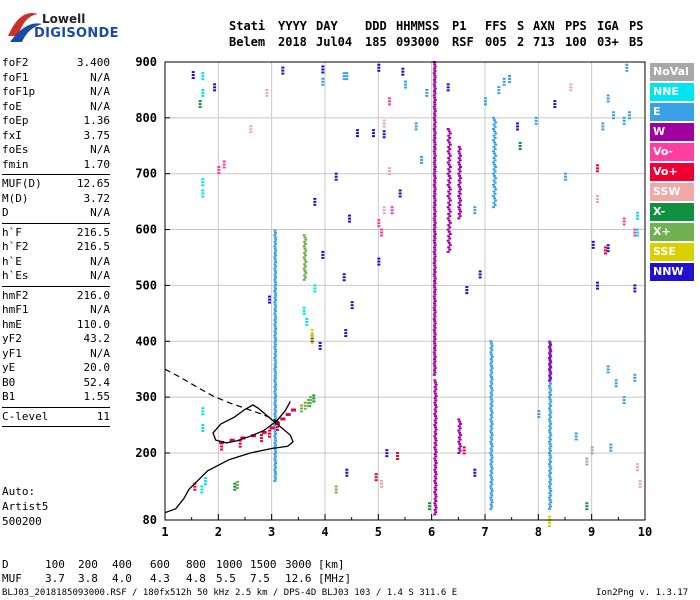 This screenshot has height=600, width=700. I want to click on y-tick-label: 600, so click(146, 230).